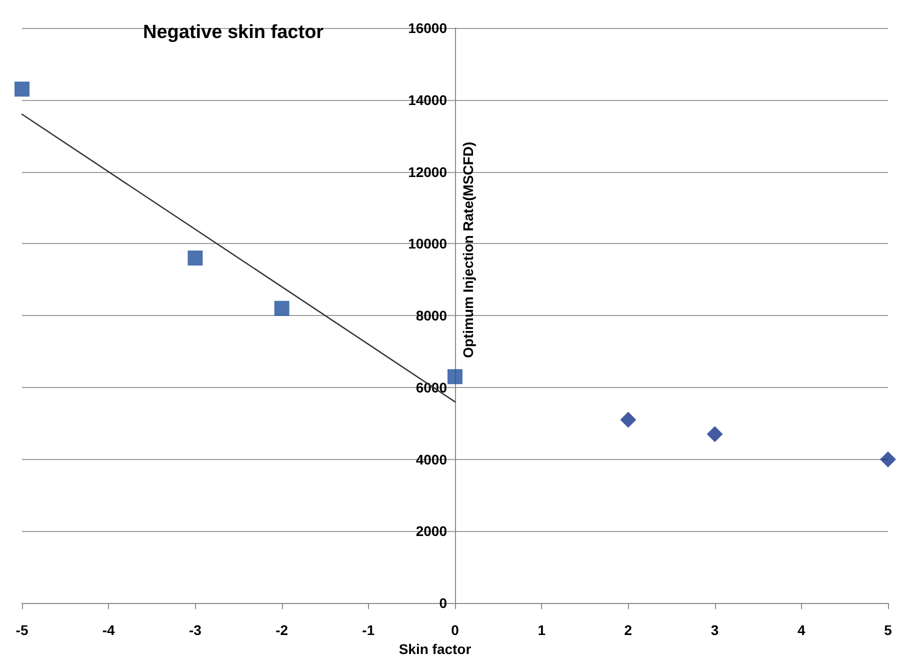 The image size is (904, 669). What do you see at coordinates (435, 649) in the screenshot?
I see `x-axis-title: Skin factor` at bounding box center [435, 649].